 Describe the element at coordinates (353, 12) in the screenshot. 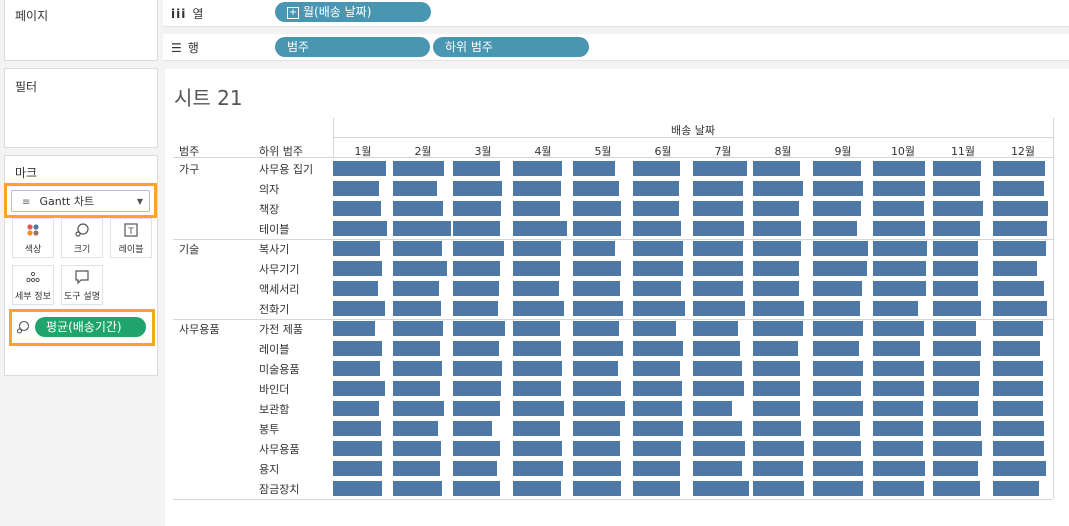

I see `columns-month-pill: + 월(배송 날짜)` at that location.